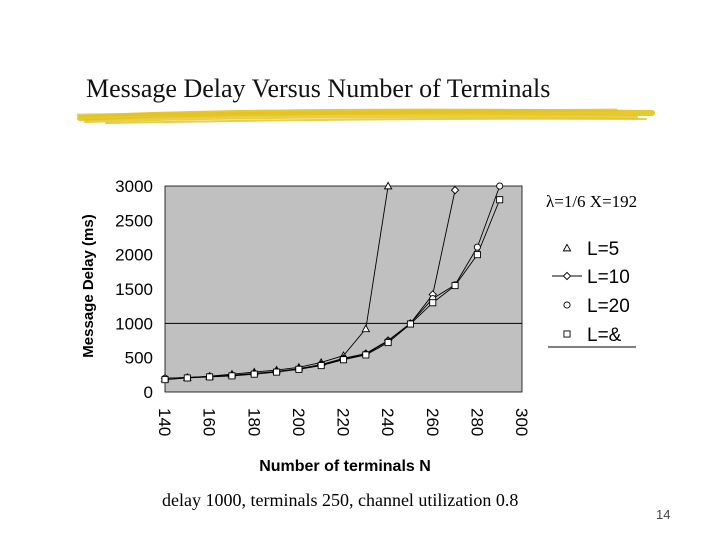 The height and width of the screenshot is (540, 720). I want to click on x-tick-label: 200, so click(298, 422).